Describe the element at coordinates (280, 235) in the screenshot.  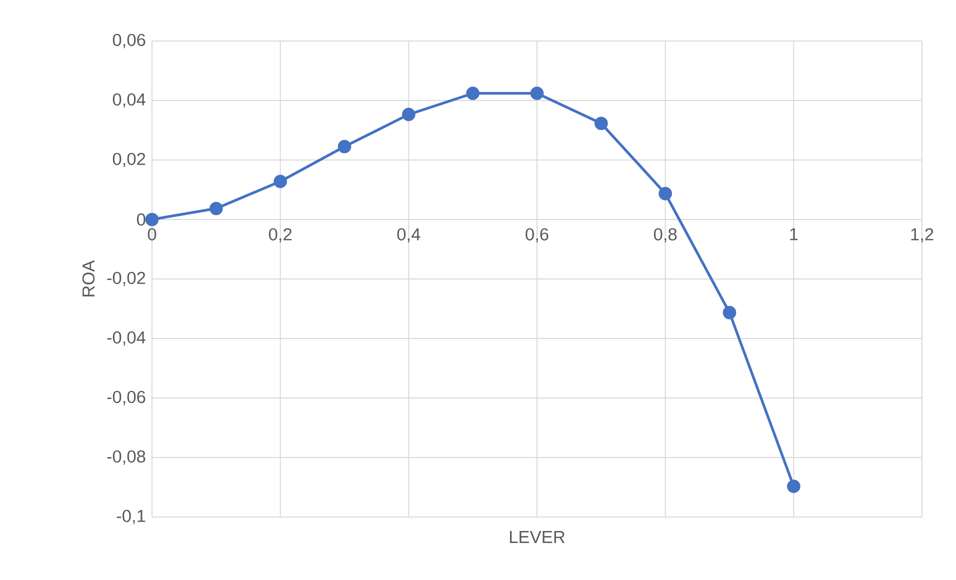
I see `x-tick-label: 0,2` at that location.